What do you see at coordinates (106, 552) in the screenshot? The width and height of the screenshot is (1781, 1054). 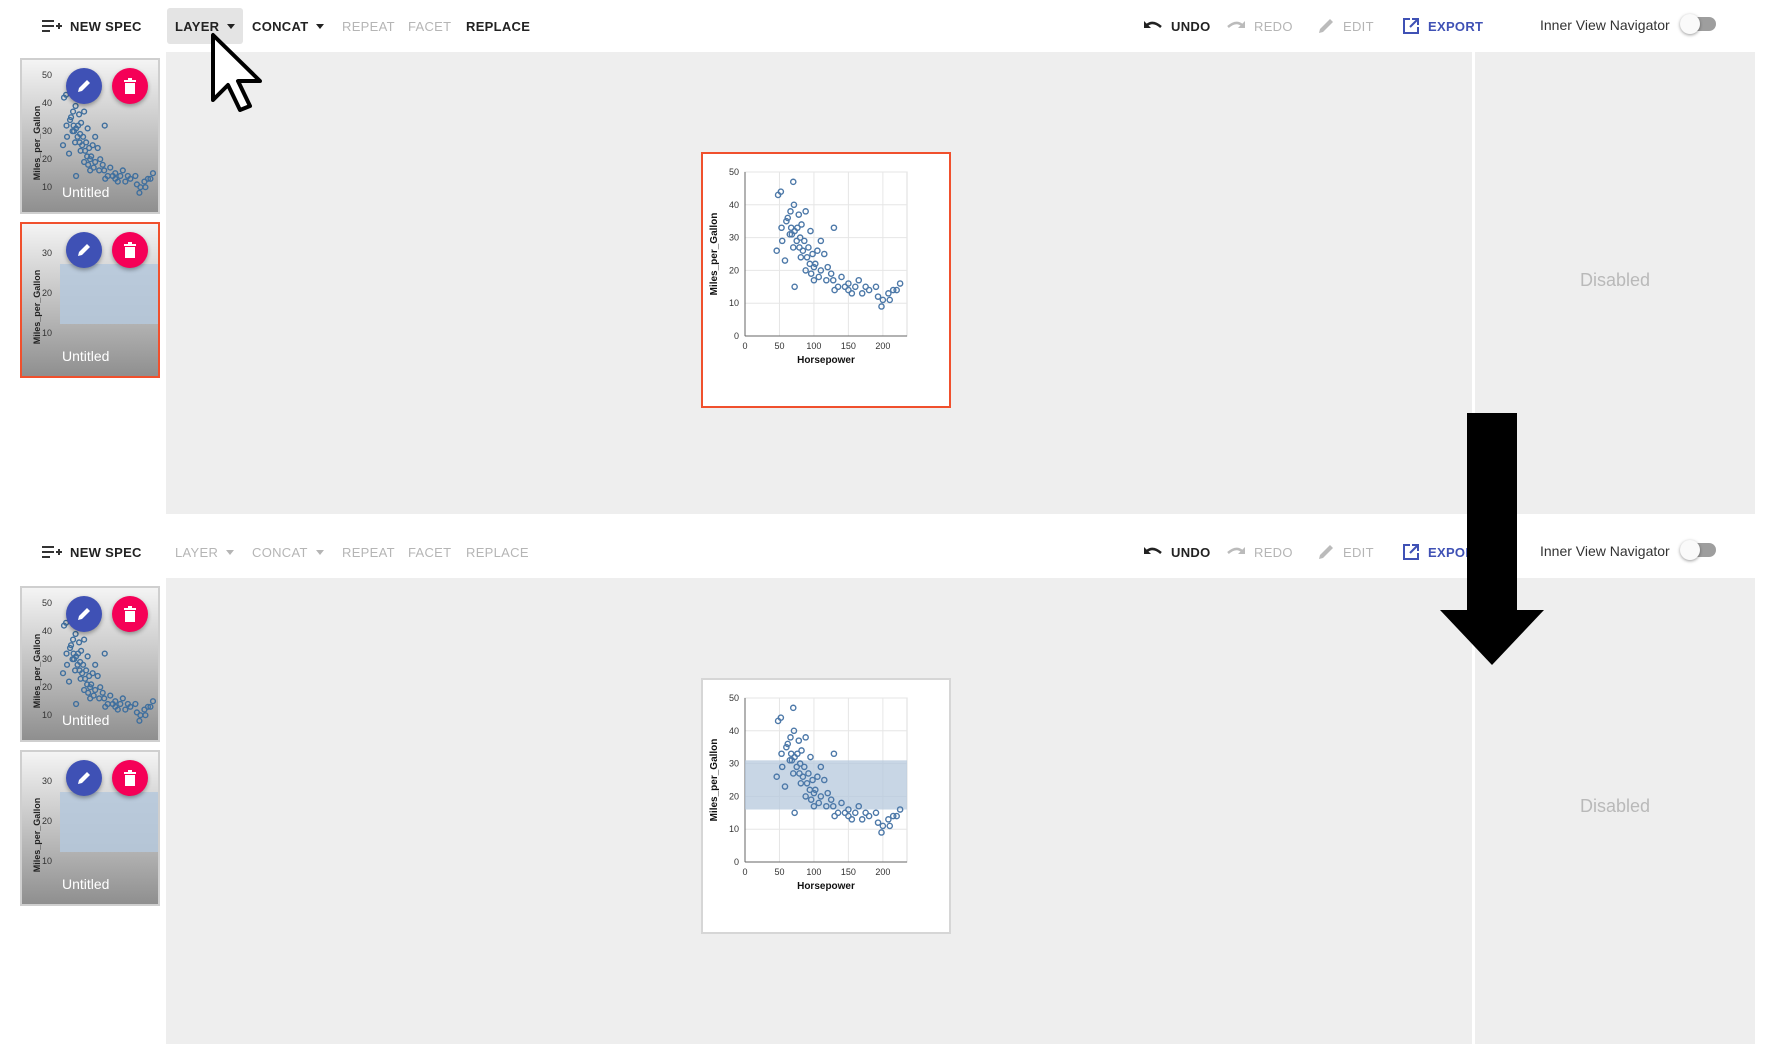 I see `new-spec-label: NEW SPEC` at bounding box center [106, 552].